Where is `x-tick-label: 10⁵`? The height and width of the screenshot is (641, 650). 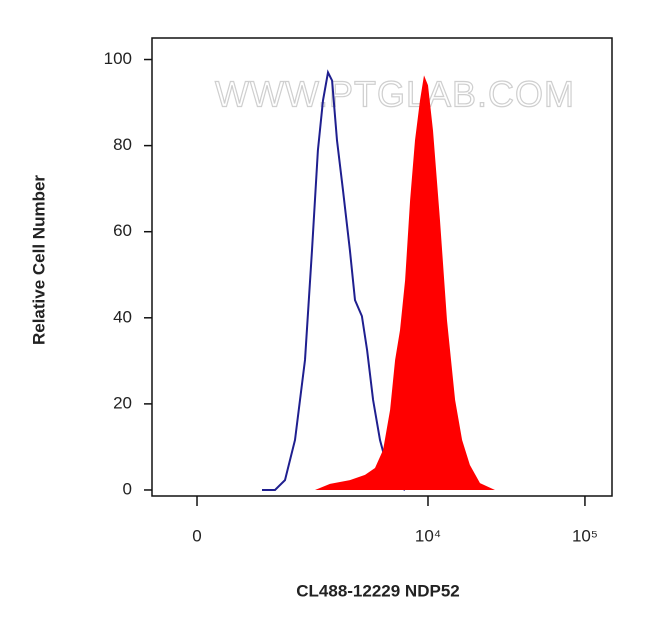 x-tick-label: 10⁵ is located at coordinates (585, 535).